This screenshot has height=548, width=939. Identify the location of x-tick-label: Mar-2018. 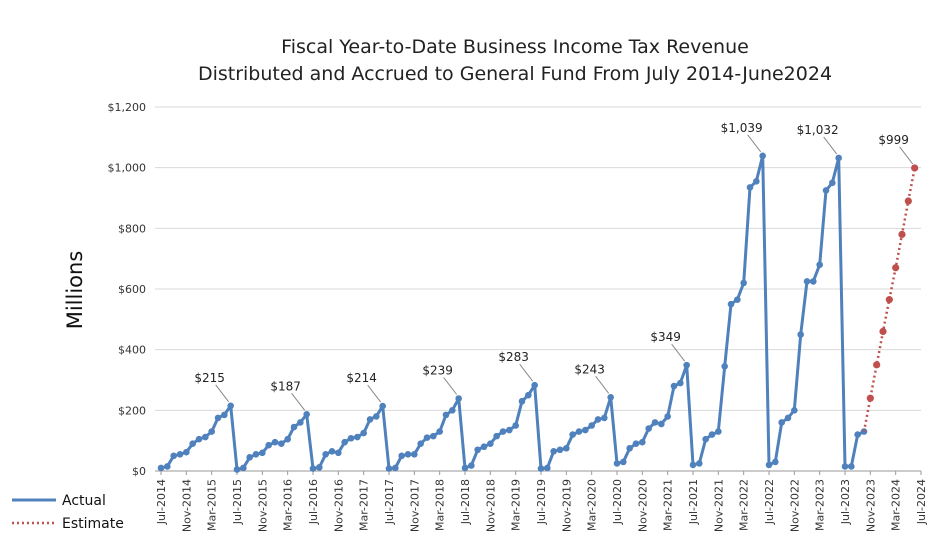
(440, 505).